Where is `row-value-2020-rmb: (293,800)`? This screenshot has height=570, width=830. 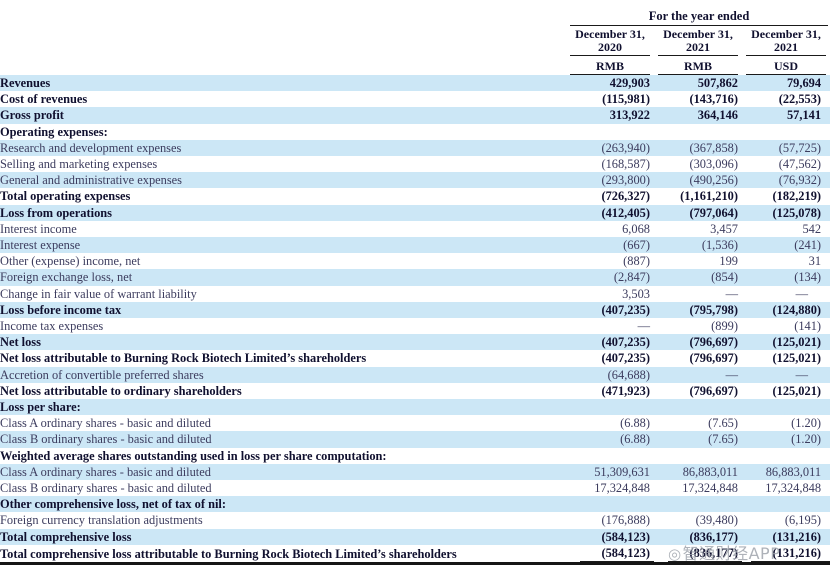 row-value-2020-rmb: (293,800) is located at coordinates (625, 180).